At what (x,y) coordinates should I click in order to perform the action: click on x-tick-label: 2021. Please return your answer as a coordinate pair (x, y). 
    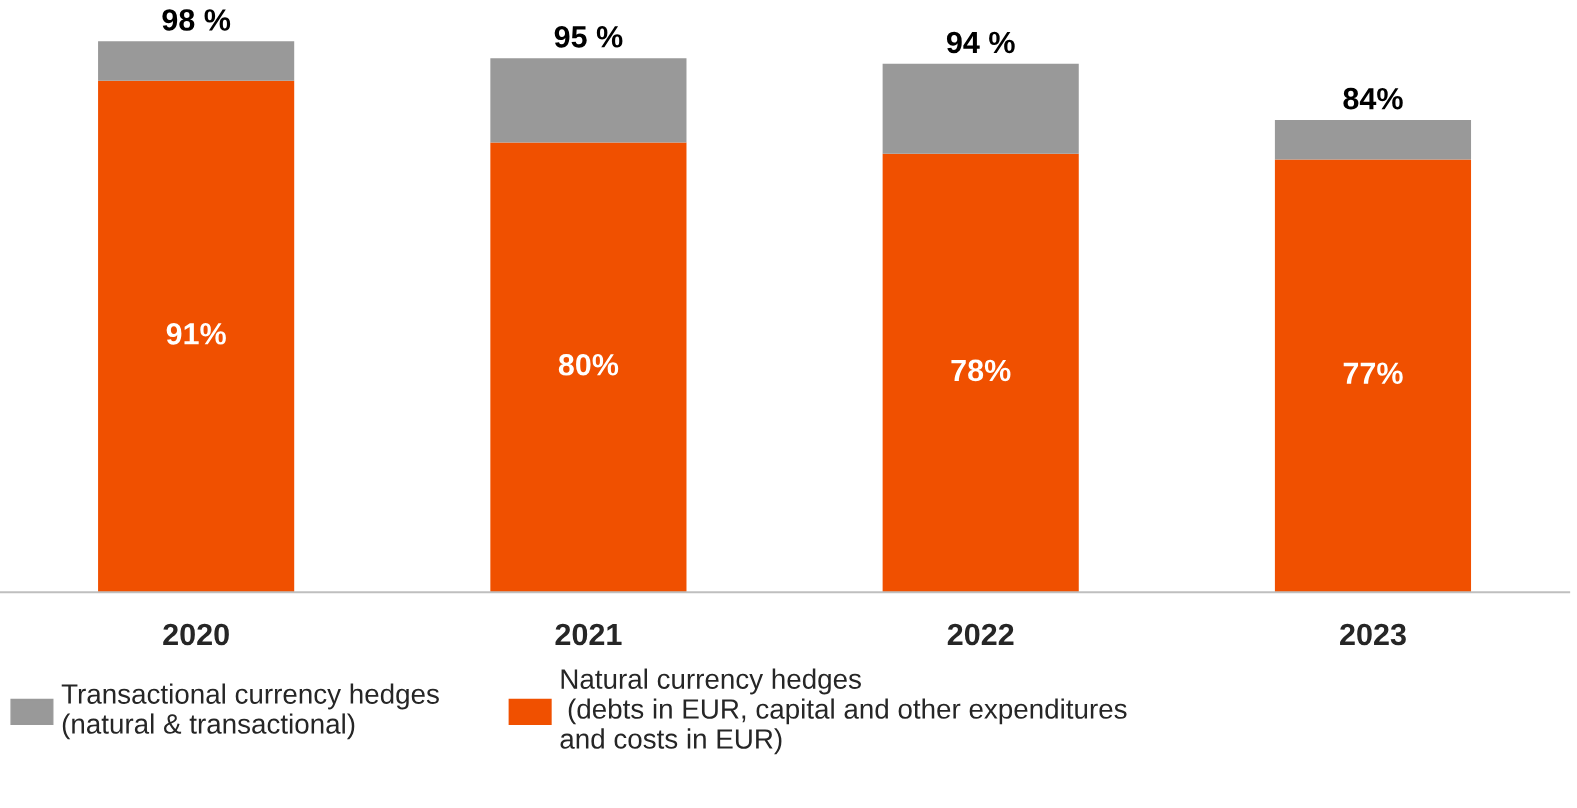
    Looking at the image, I should click on (588, 634).